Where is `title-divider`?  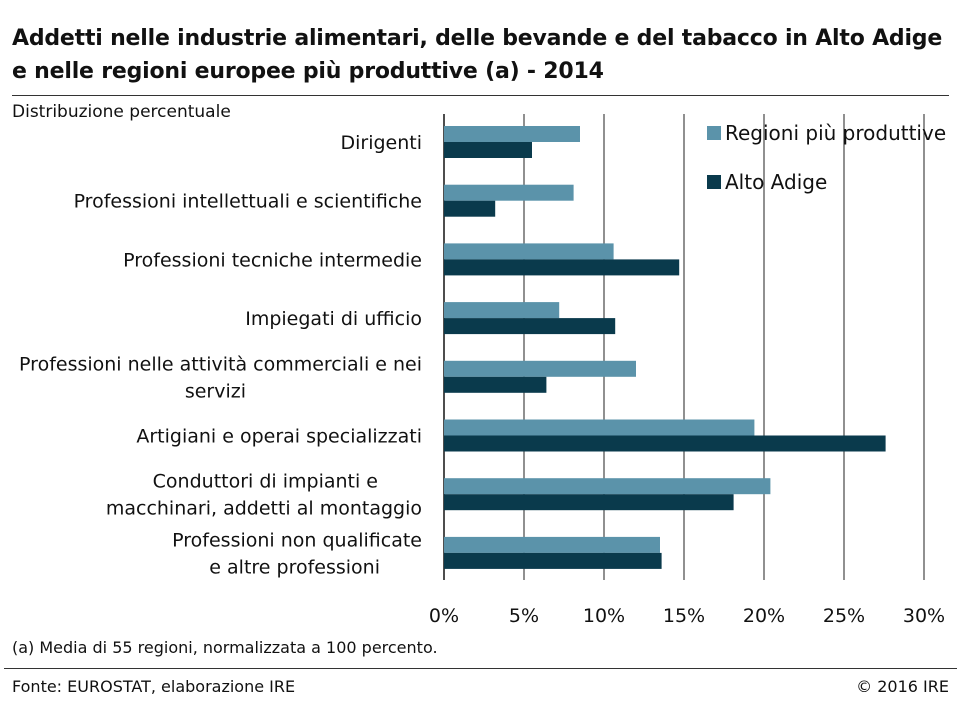
title-divider is located at coordinates (480, 95).